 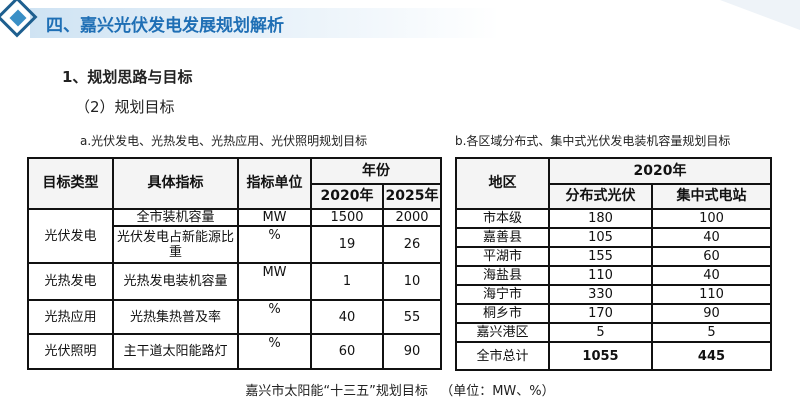 I want to click on cell: 2000, so click(x=412, y=217).